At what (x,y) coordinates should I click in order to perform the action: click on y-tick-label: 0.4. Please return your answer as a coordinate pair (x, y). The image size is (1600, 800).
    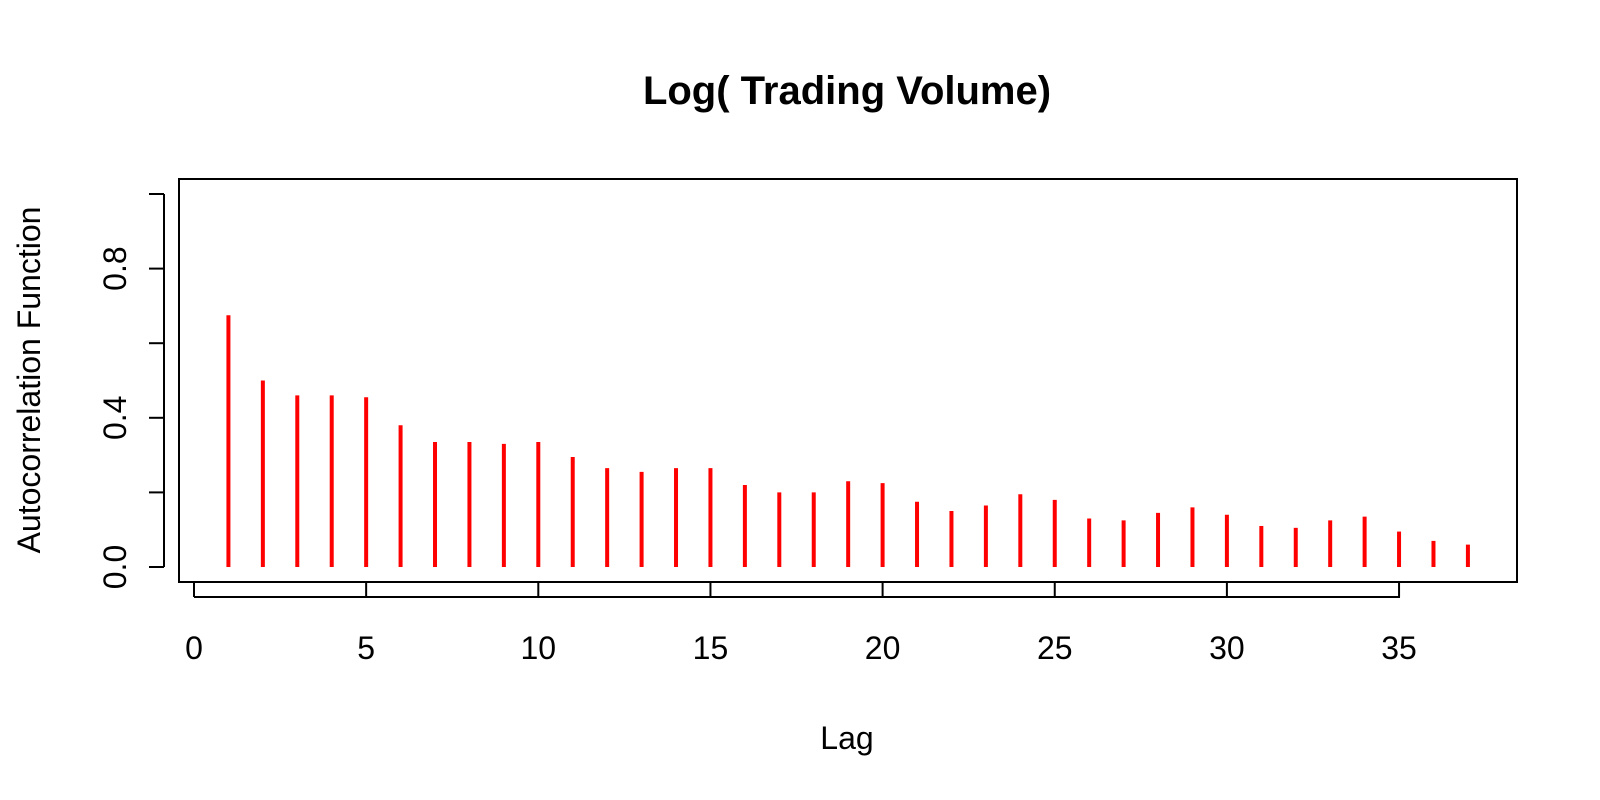
    Looking at the image, I should click on (115, 418).